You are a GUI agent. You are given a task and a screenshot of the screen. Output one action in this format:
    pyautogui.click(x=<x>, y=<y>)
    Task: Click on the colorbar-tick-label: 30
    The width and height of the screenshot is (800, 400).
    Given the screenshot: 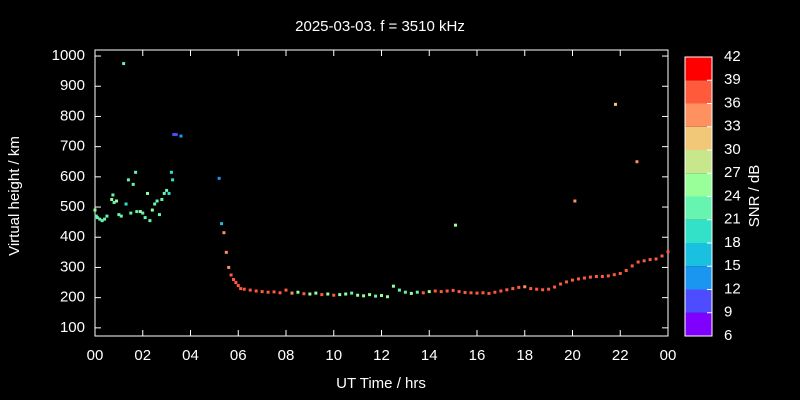 What is the action you would take?
    pyautogui.click(x=732, y=149)
    